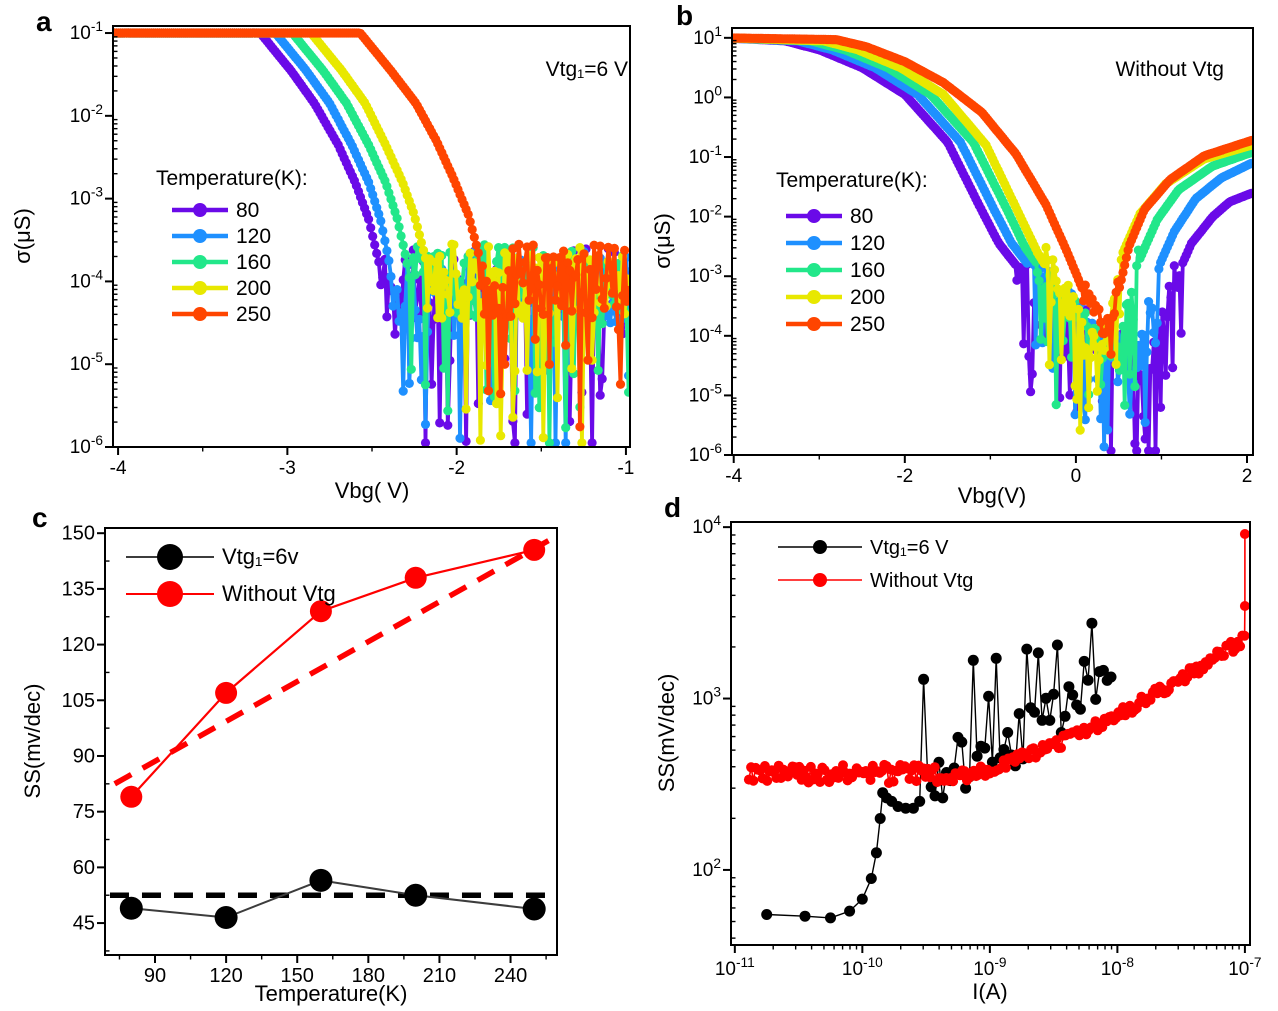 The height and width of the screenshot is (1011, 1278). I want to click on panel-d-legend-item-0: Vtg₁=6 V, so click(909, 548).